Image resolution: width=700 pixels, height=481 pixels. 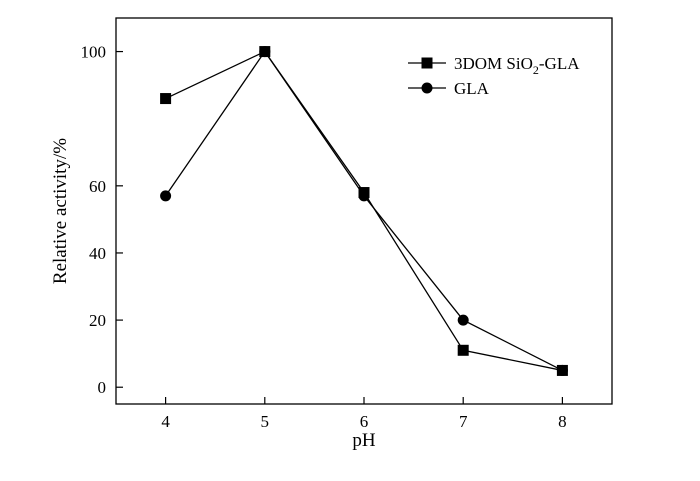 What do you see at coordinates (102, 387) in the screenshot?
I see `y-tick-label: 0` at bounding box center [102, 387].